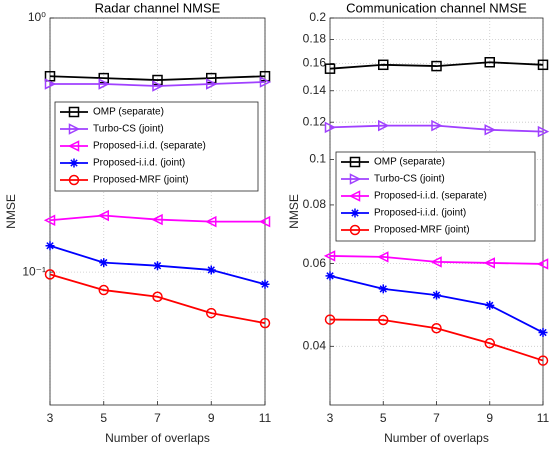  Describe the element at coordinates (315, 204) in the screenshot. I see `y-tick-label: 0.08` at that location.